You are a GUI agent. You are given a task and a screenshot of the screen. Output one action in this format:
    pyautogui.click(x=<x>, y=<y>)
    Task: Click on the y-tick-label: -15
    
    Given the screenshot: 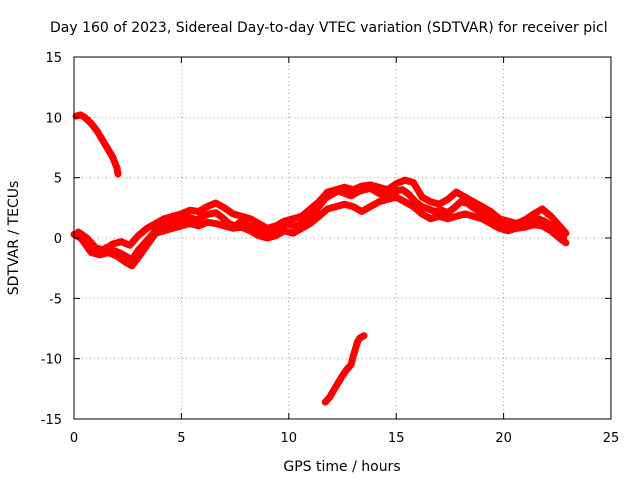 What is the action you would take?
    pyautogui.click(x=51, y=420)
    